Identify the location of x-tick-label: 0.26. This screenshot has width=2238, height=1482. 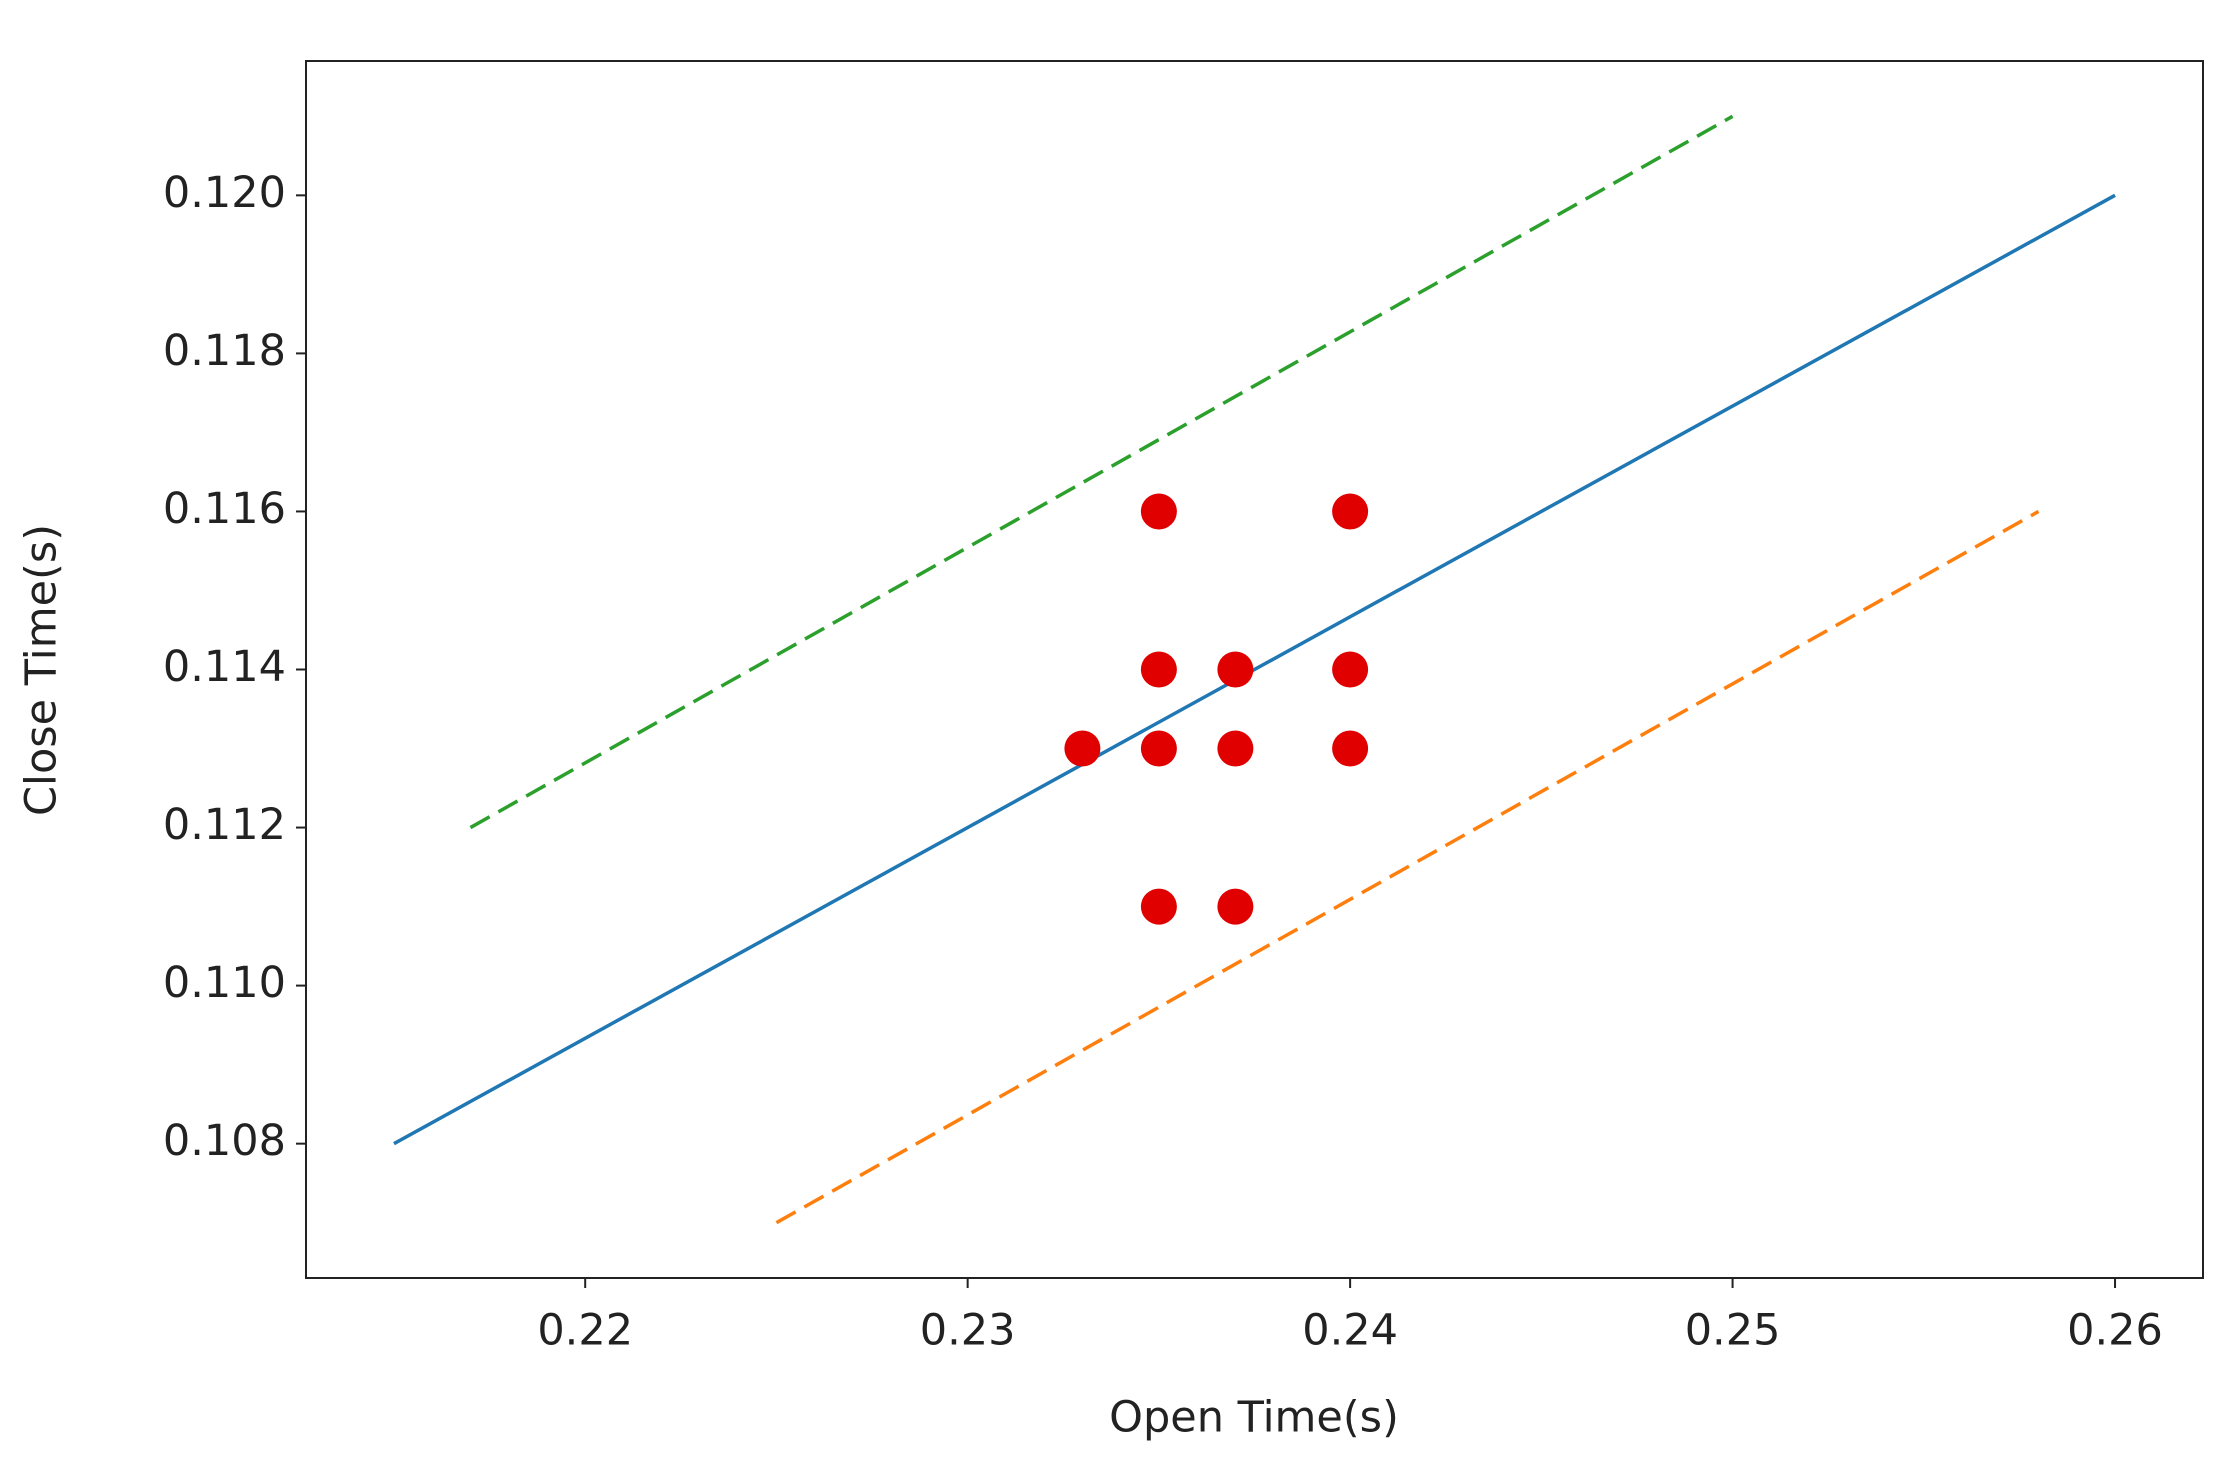
(2115, 1331).